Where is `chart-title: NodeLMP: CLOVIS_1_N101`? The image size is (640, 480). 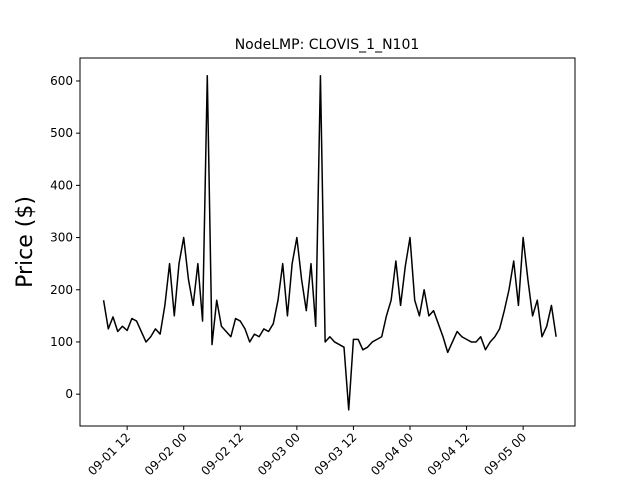 chart-title: NodeLMP: CLOVIS_1_N101 is located at coordinates (327, 45).